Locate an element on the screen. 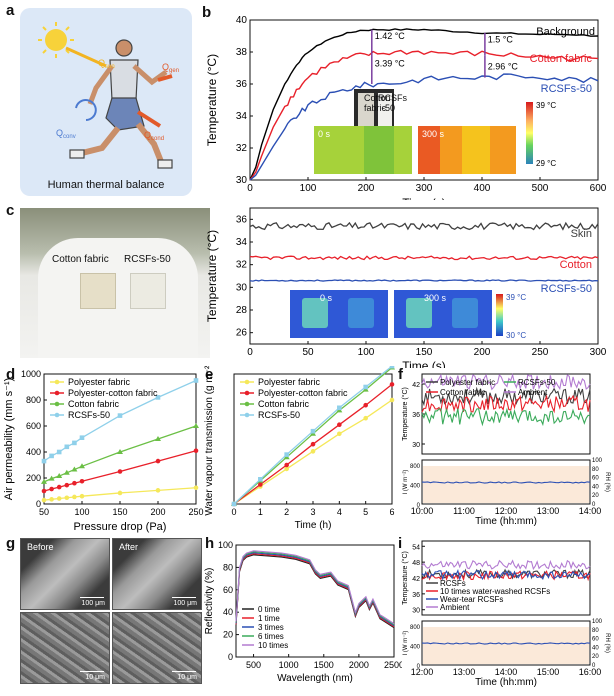 The image size is (614, 696). irradiance-tick-label: 800 is located at coordinates (415, 467).